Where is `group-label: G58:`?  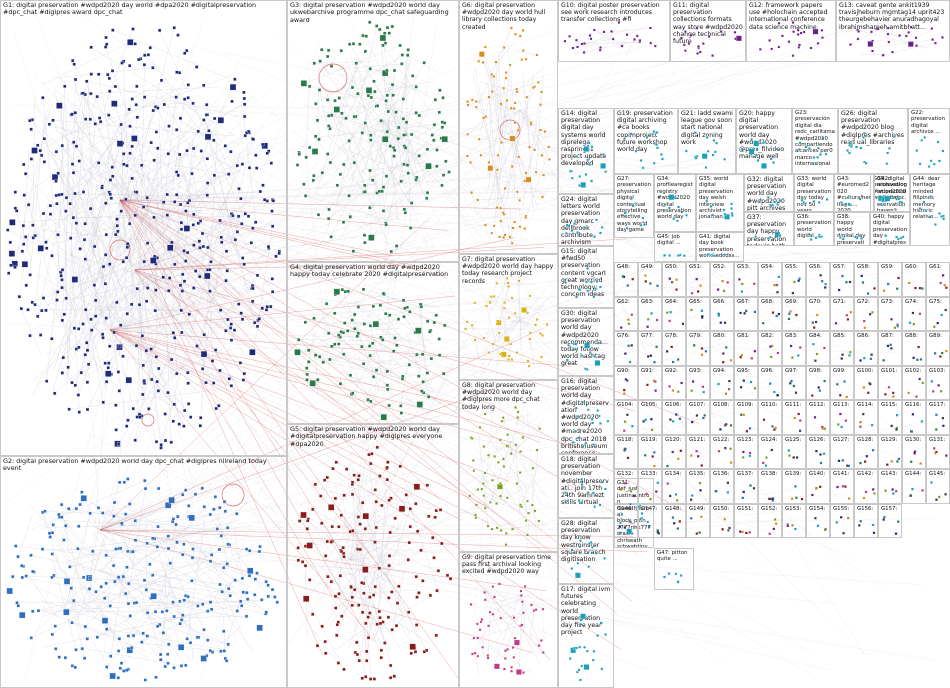 group-label: G58: is located at coordinates (863, 267).